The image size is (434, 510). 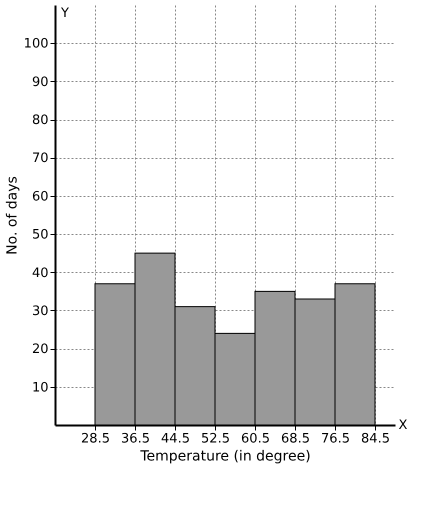 I want to click on x-tick-label: 52.5, so click(x=215, y=439).